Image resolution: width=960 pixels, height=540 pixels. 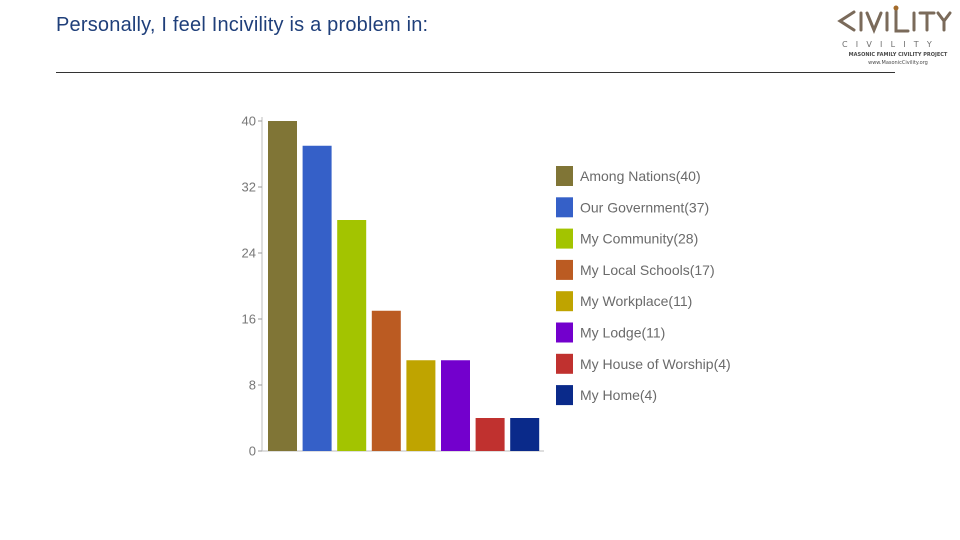 I want to click on legend-label: Our Government(37), so click(x=644, y=207).